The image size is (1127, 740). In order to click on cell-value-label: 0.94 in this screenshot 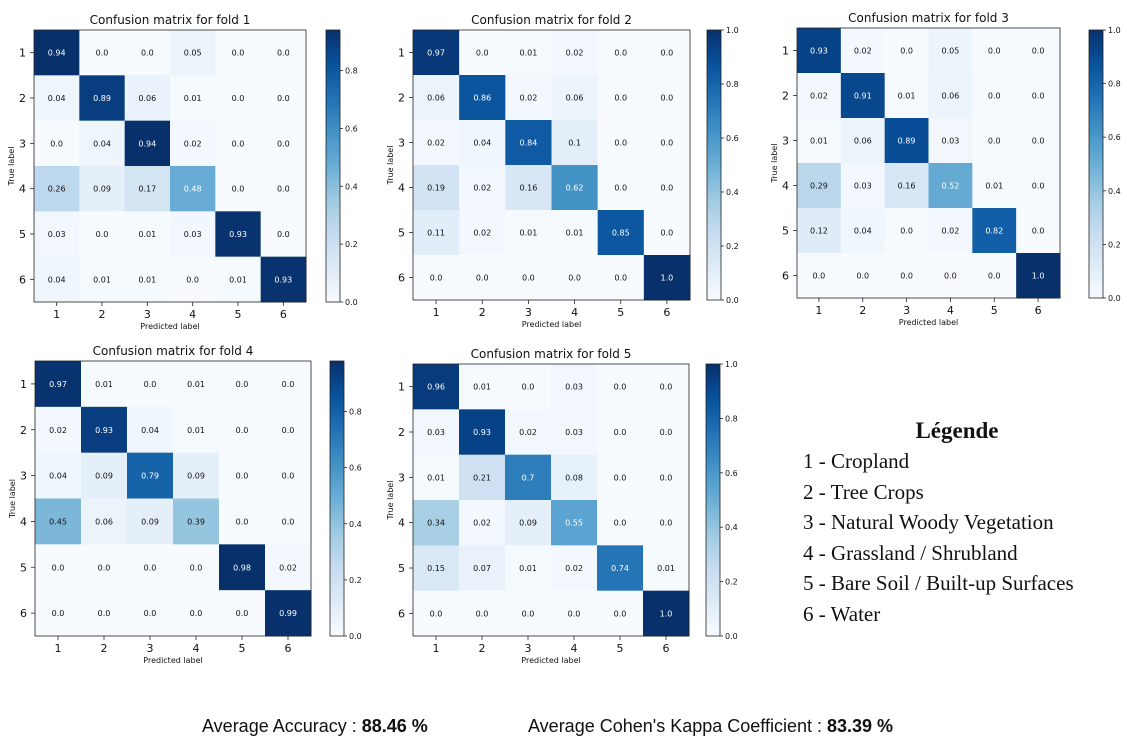, I will do `click(147, 143)`.